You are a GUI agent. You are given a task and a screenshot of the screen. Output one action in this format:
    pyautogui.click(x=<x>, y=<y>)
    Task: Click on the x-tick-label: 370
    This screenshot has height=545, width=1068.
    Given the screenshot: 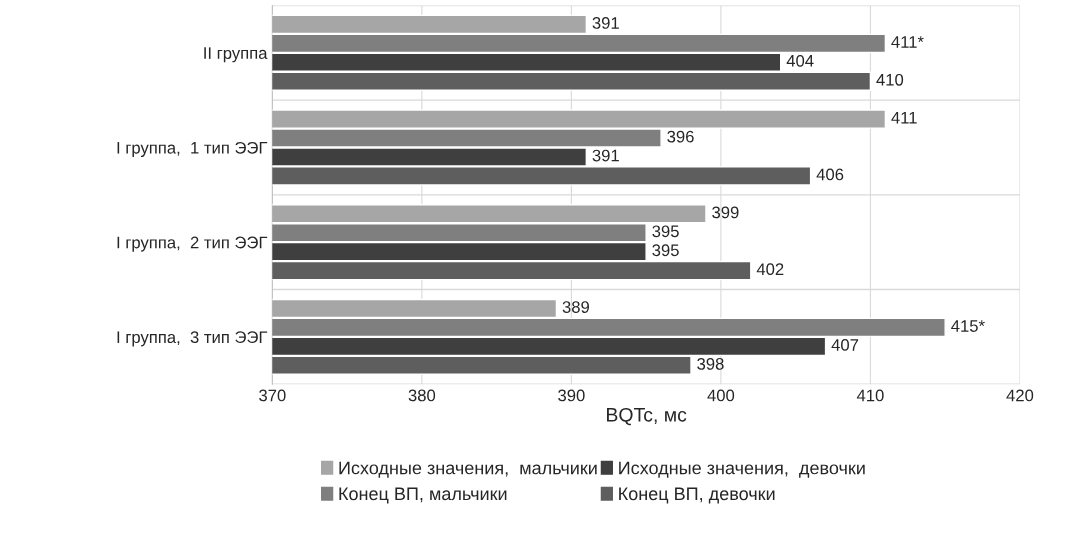 What is the action you would take?
    pyautogui.click(x=272, y=395)
    